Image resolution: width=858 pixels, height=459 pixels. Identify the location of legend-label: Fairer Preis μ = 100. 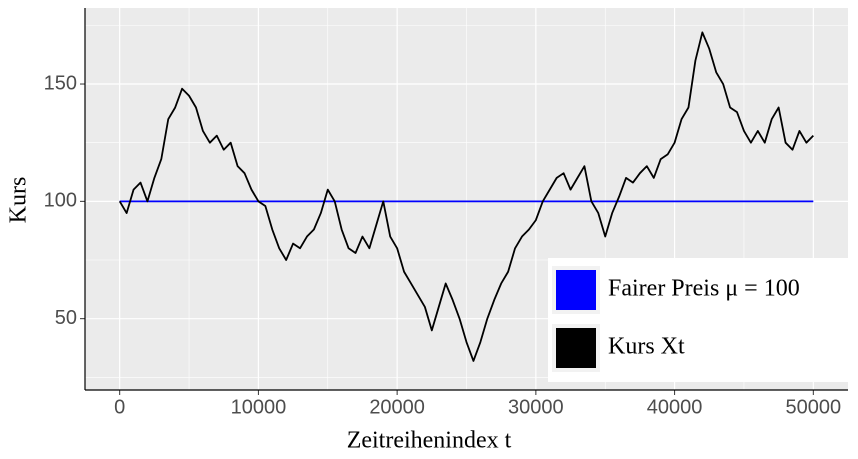
(704, 289).